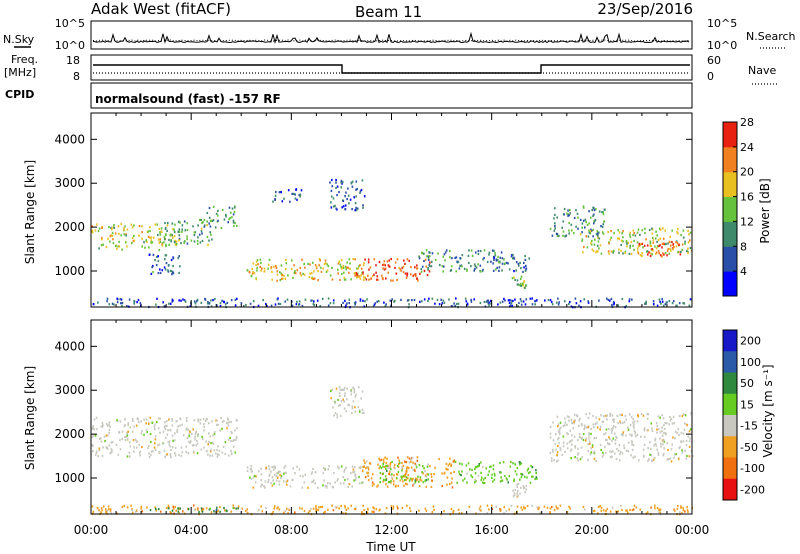 This screenshot has height=554, width=800. I want to click on date-label: 23/Sep/2016, so click(645, 9).